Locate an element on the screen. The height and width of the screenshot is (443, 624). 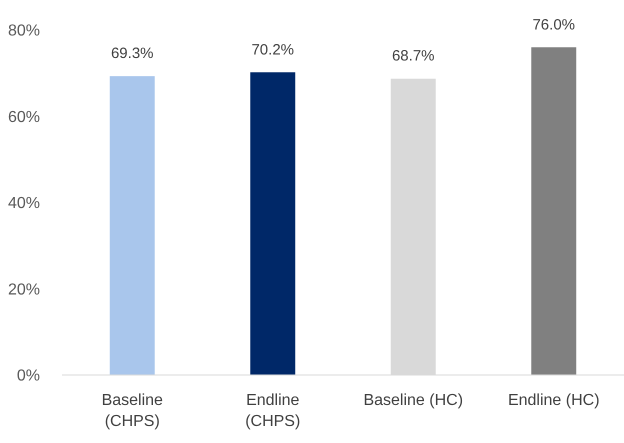
x-tick-label: Baseline (CHPS) is located at coordinates (133, 411).